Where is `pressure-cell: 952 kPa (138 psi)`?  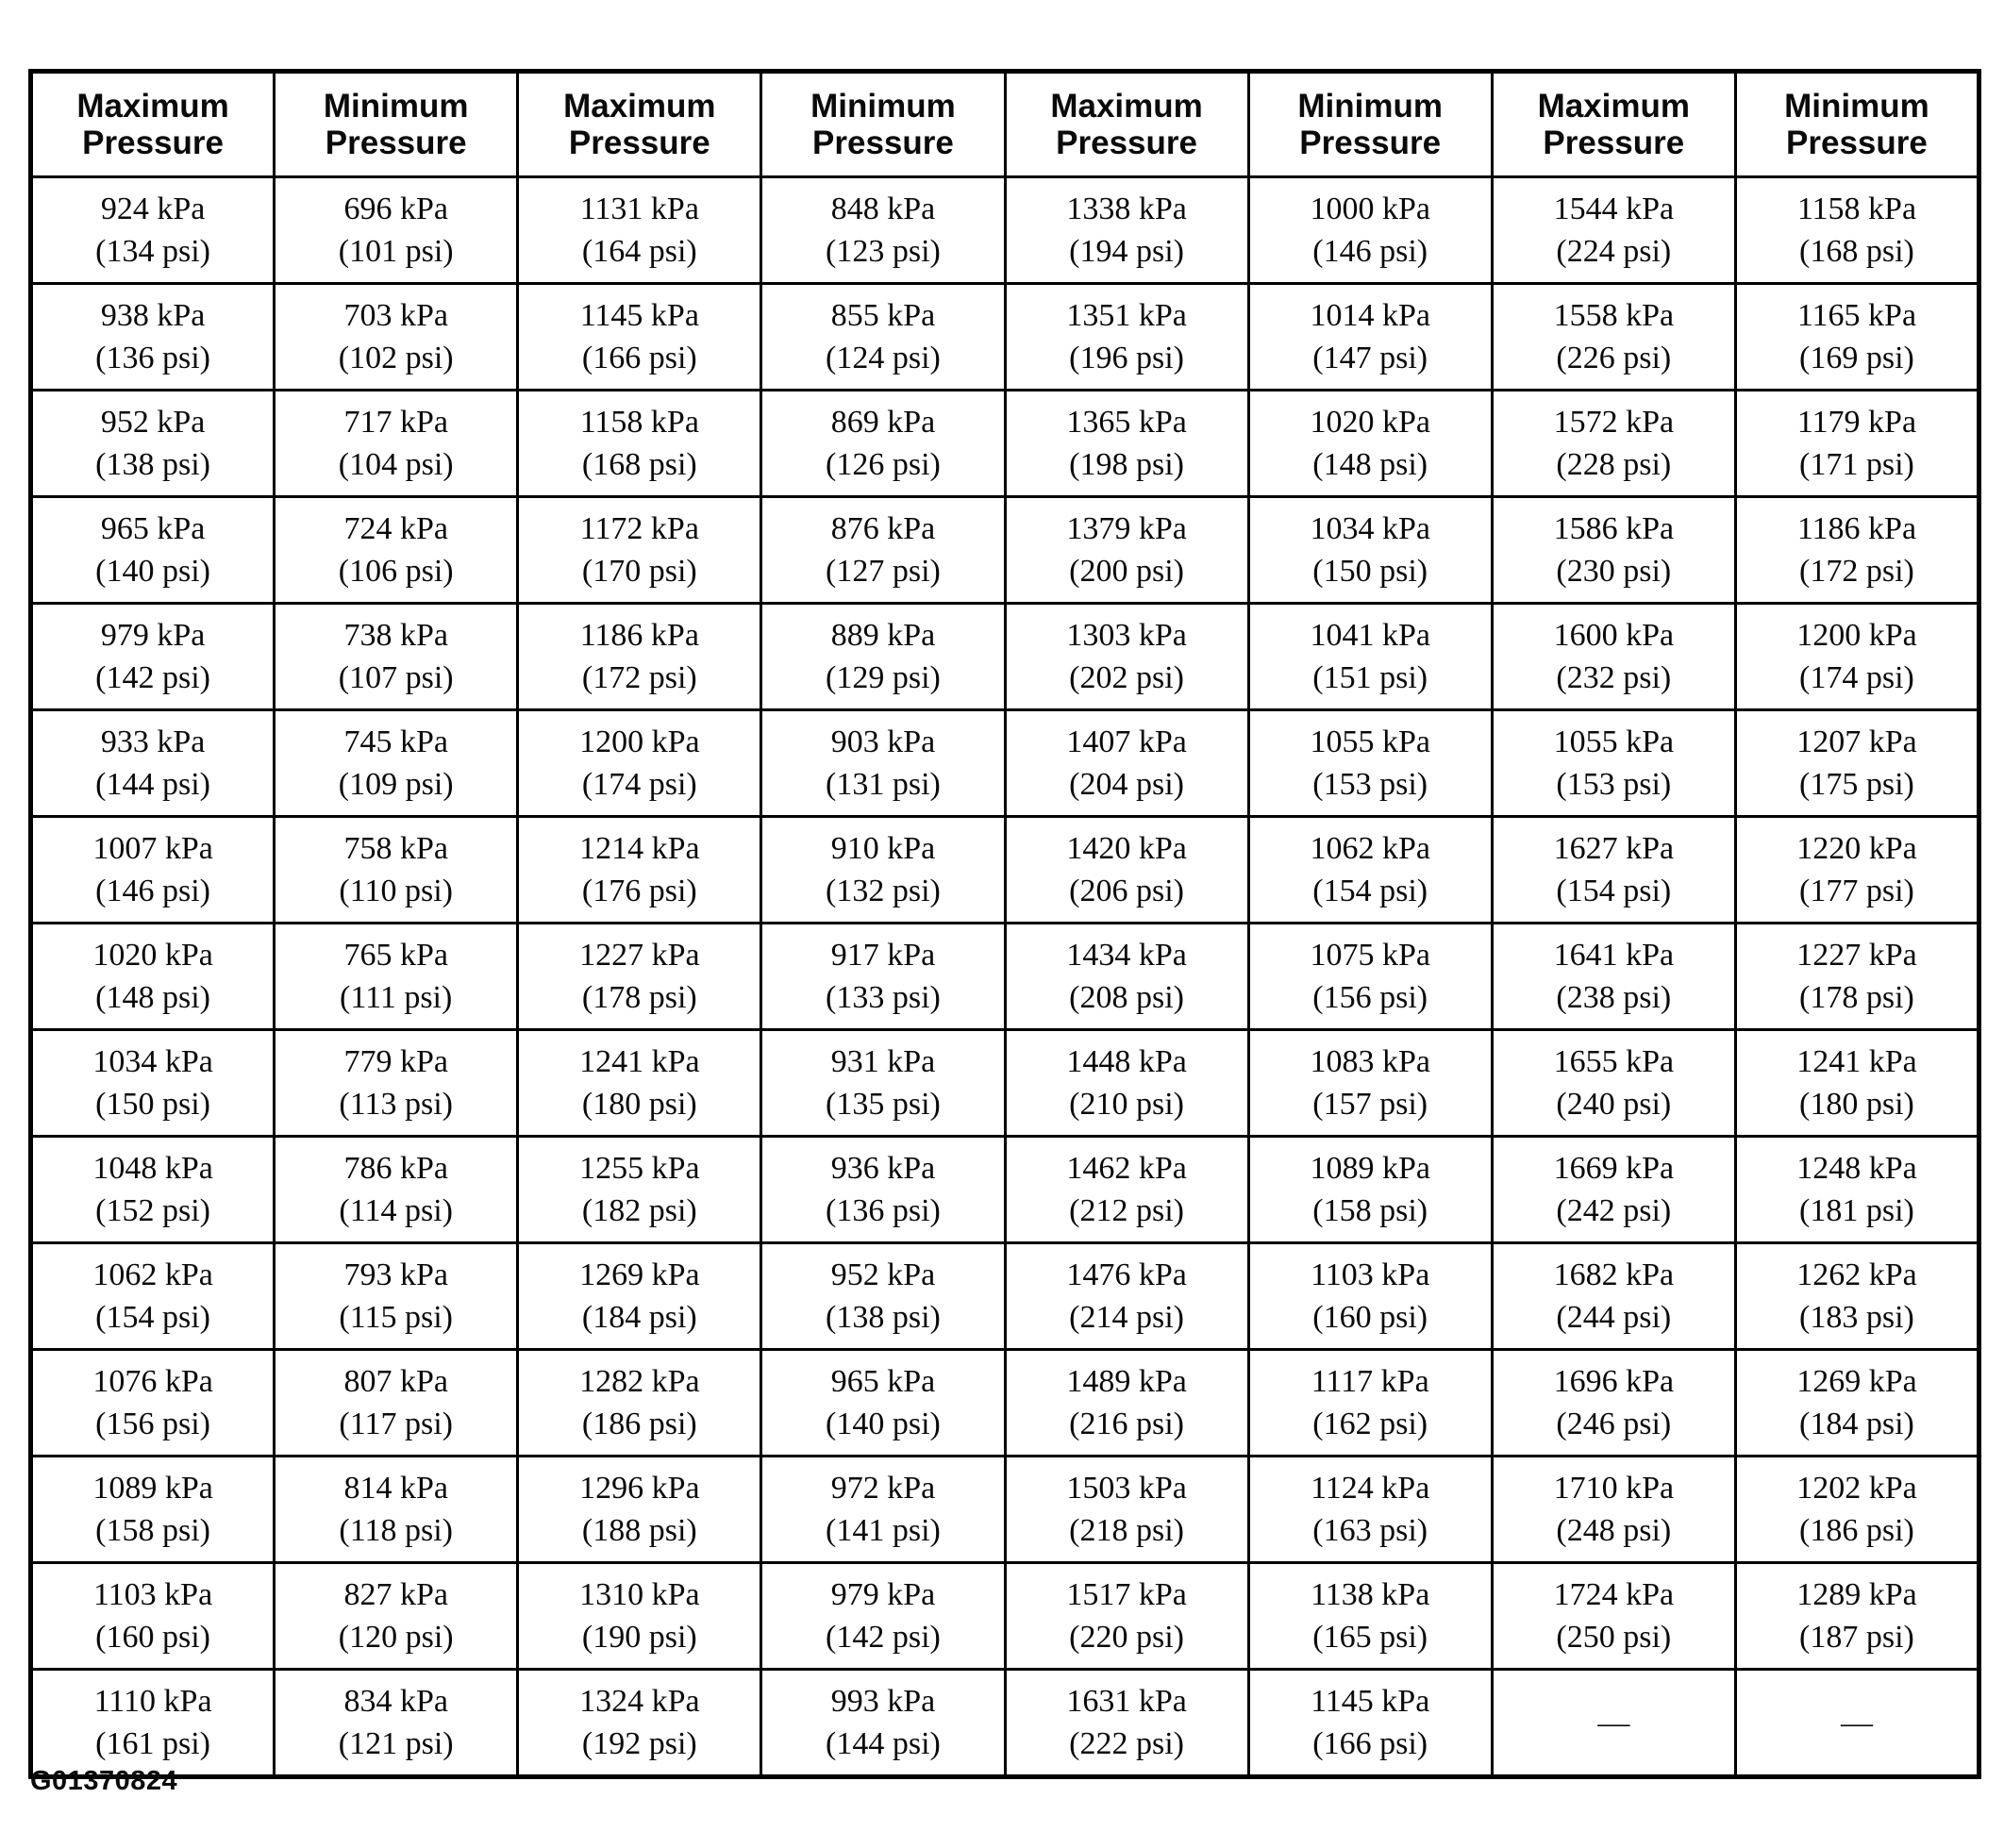
pressure-cell: 952 kPa (138 psi) is located at coordinates (152, 444).